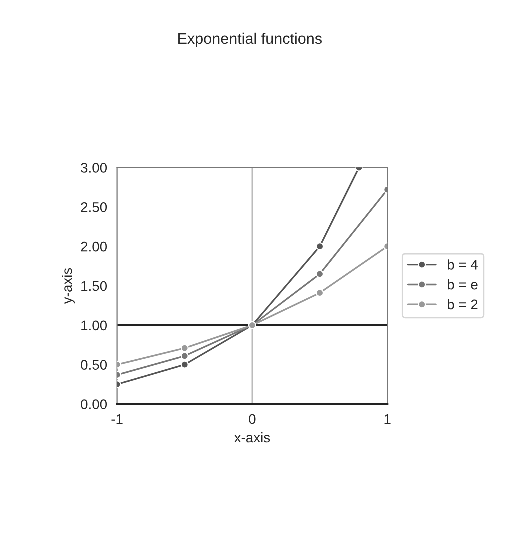 The width and height of the screenshot is (510, 550). I want to click on legend-label: b = 2, so click(463, 304).